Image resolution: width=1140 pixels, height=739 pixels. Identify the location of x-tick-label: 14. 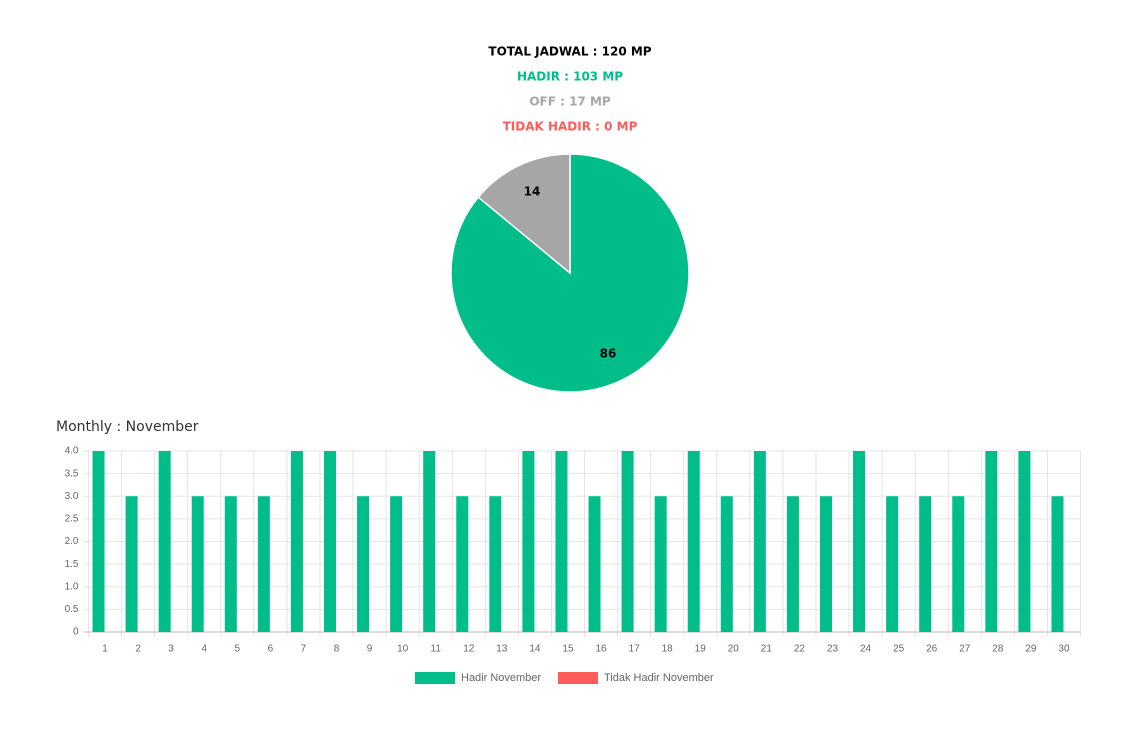
(535, 649).